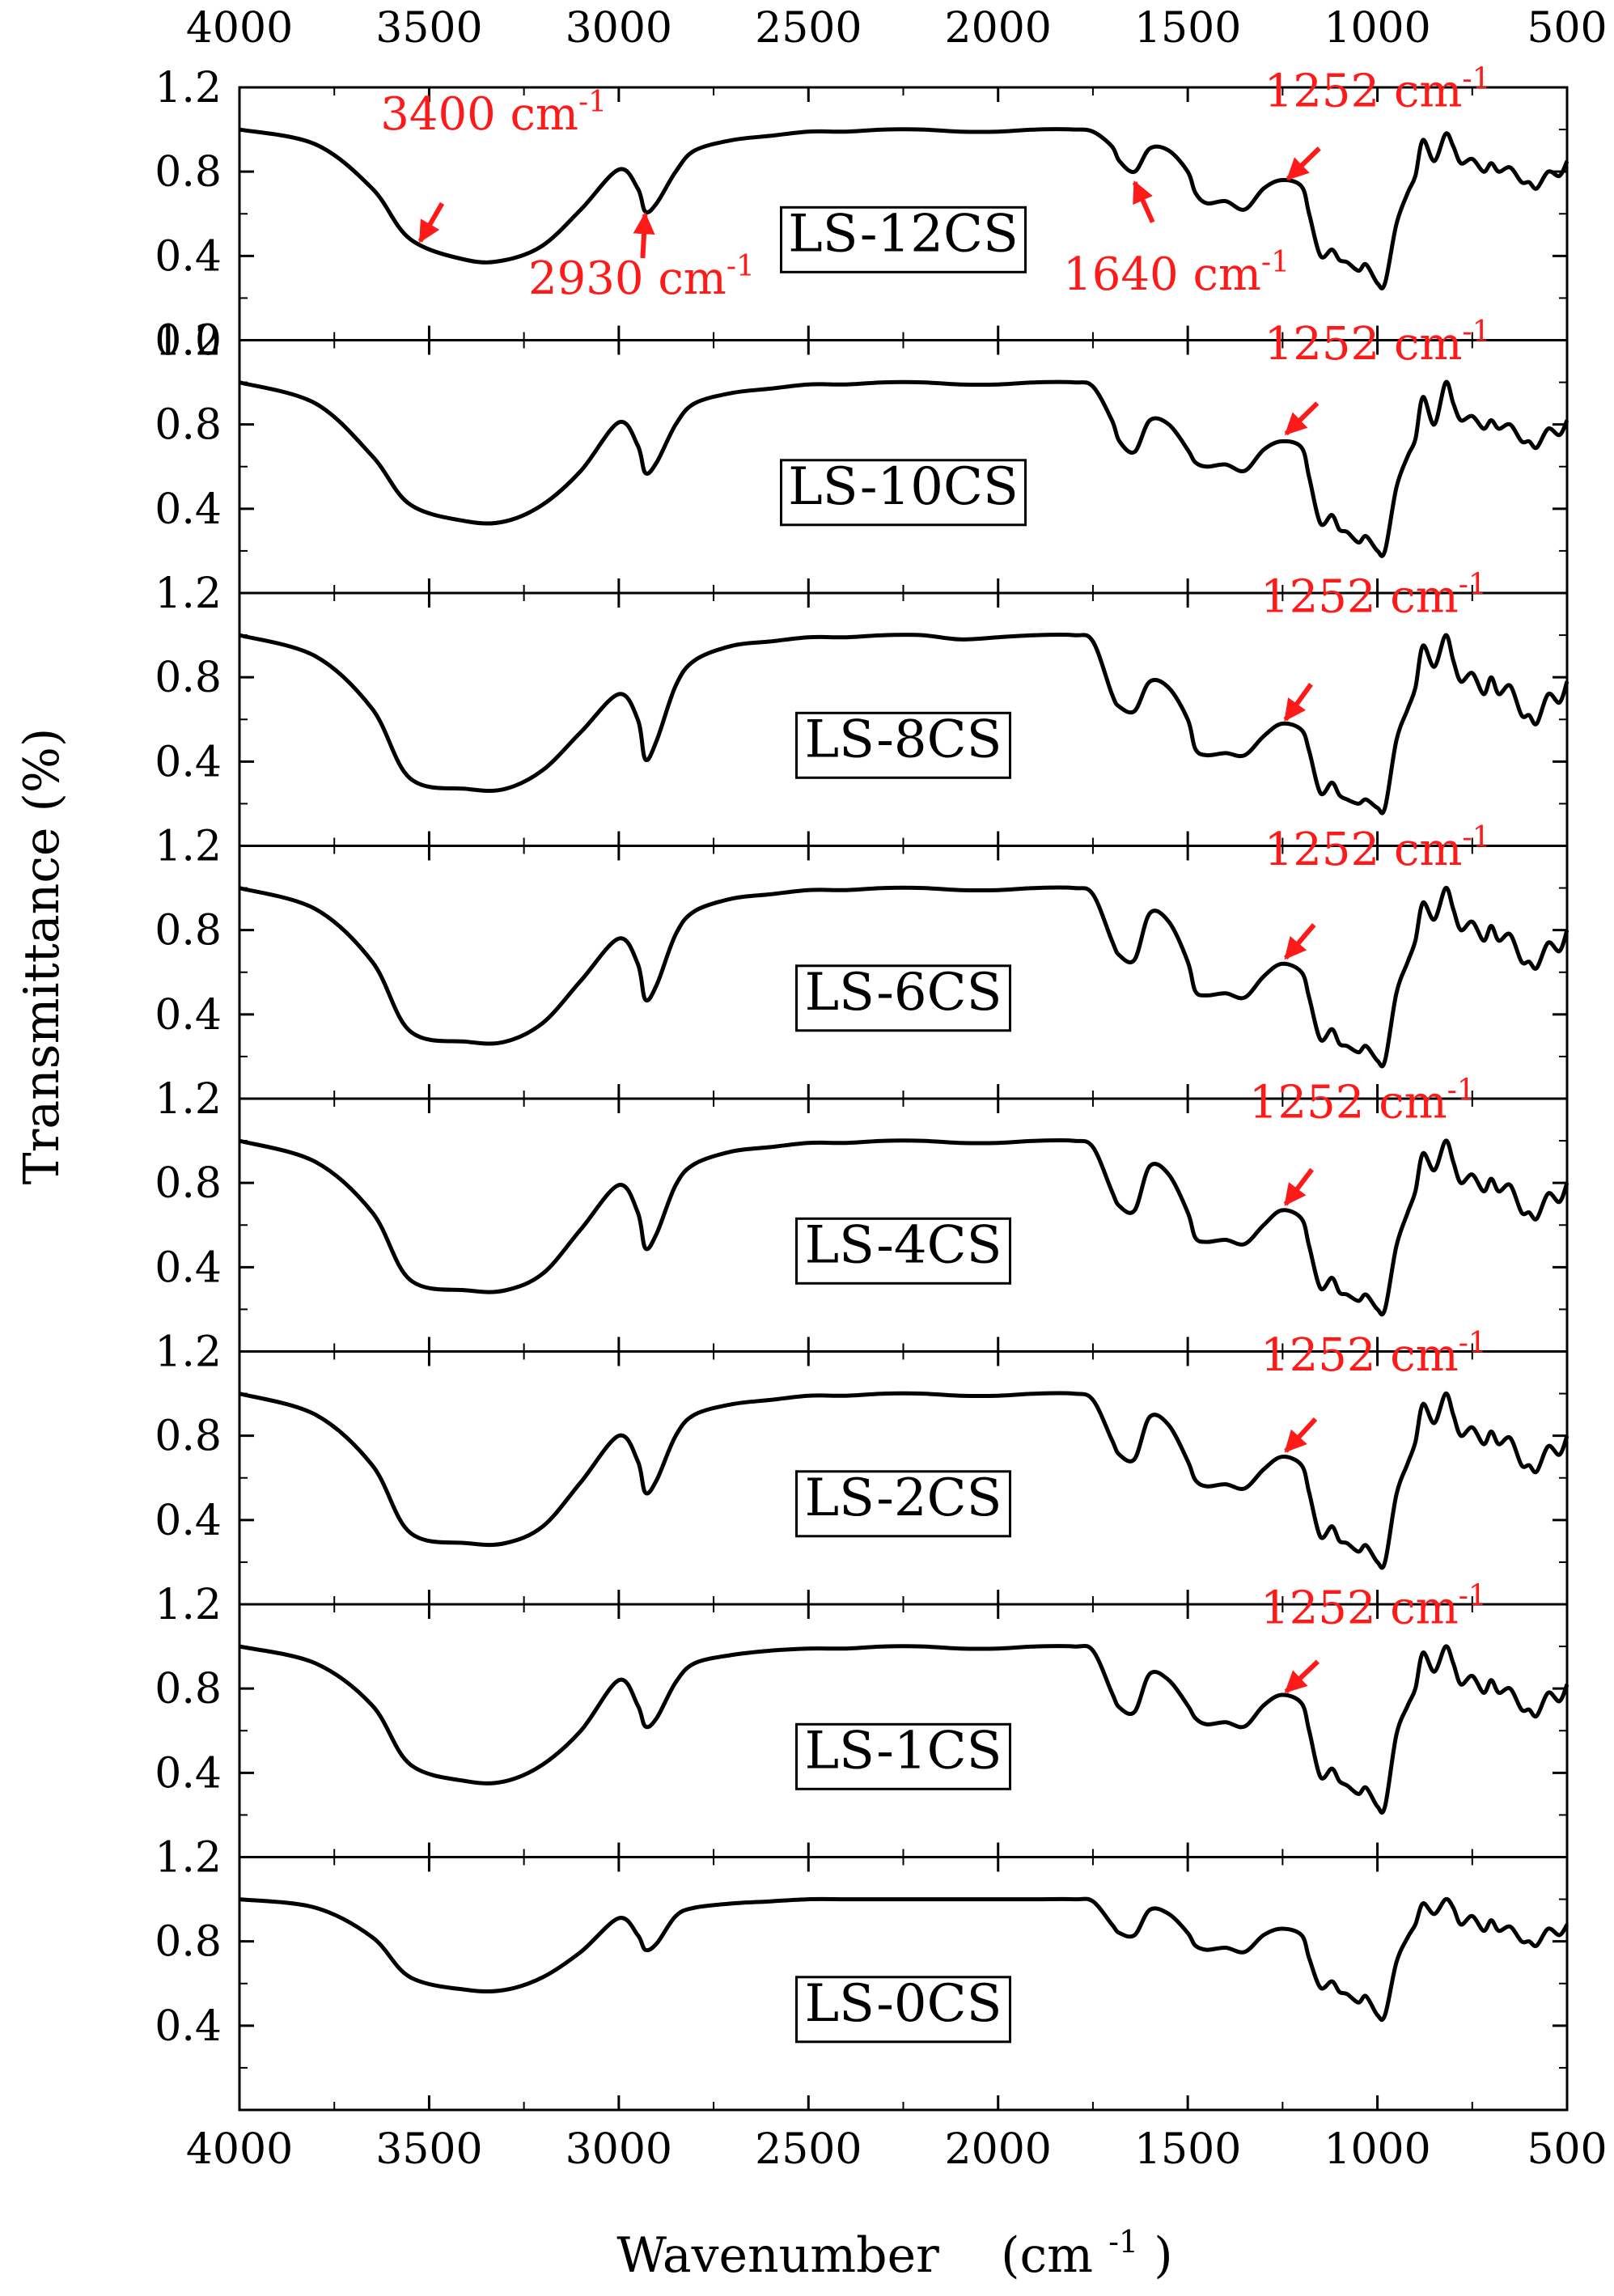 The width and height of the screenshot is (1614, 2296). I want to click on top-x-tick-labels: 4000 3500 3000 2500 2000 1500 1000 500, so click(897, 28).